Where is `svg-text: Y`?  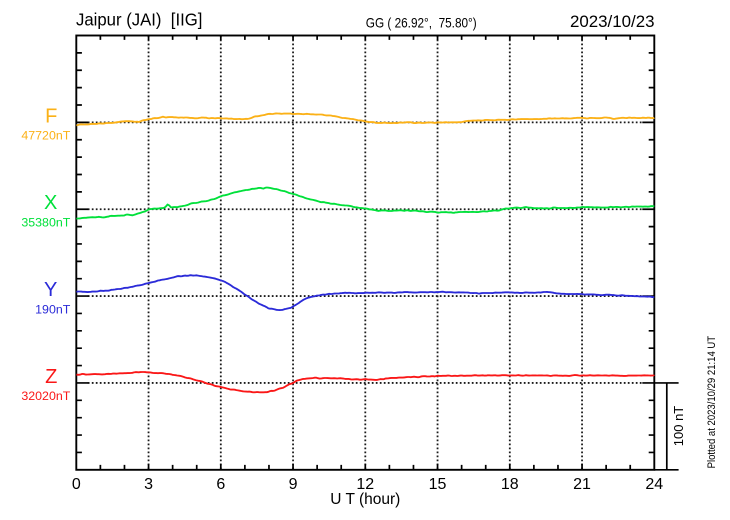 svg-text: Y is located at coordinates (50, 290).